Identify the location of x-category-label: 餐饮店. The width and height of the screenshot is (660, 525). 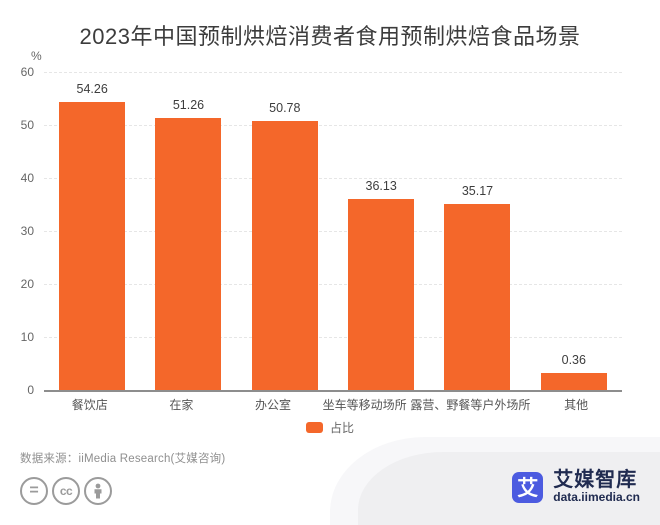
(89, 405).